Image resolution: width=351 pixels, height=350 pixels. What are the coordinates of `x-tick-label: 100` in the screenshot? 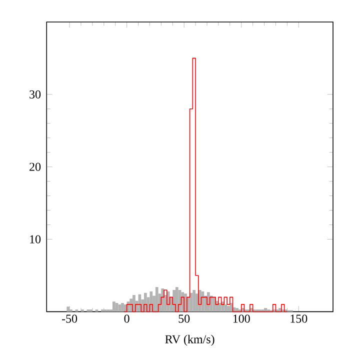 It's located at (241, 318).